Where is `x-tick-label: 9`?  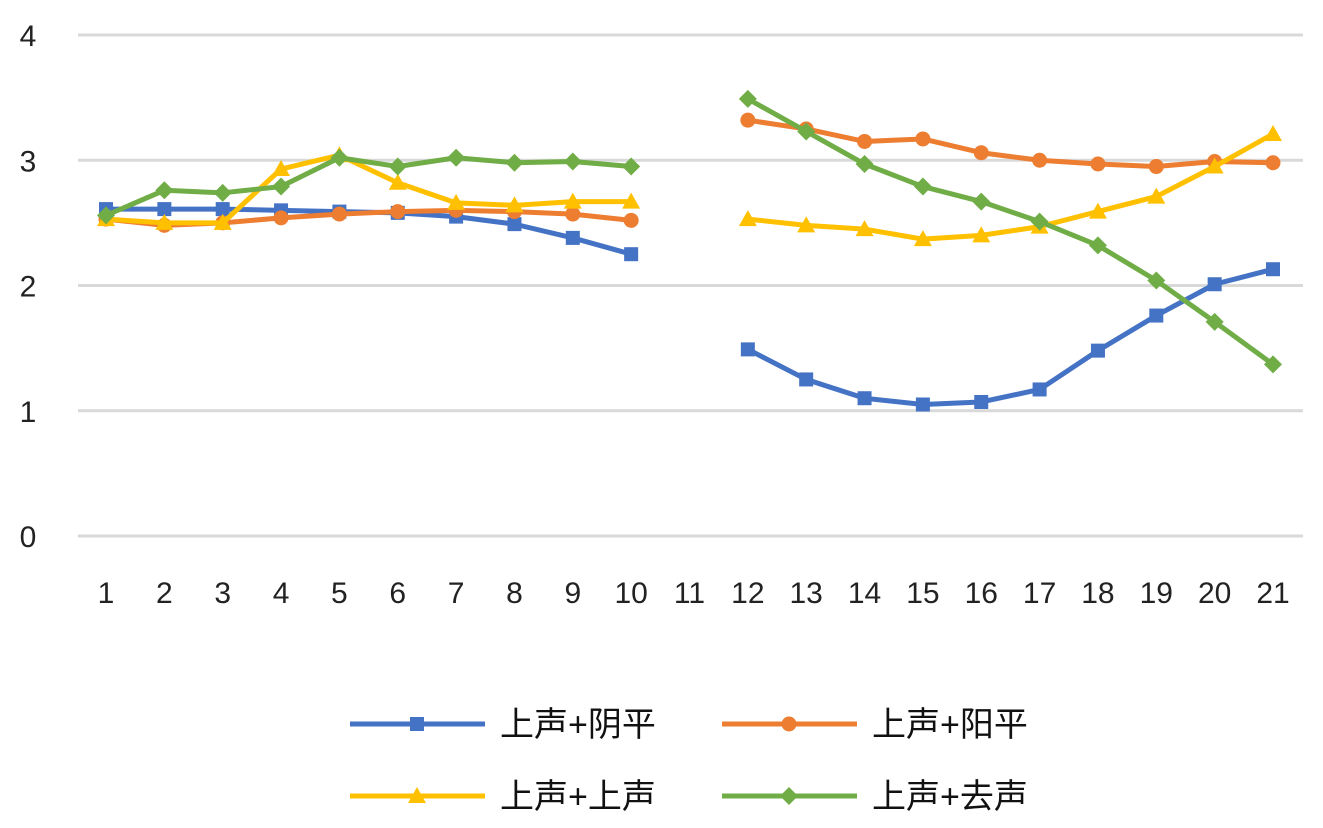
x-tick-label: 9 is located at coordinates (572, 593).